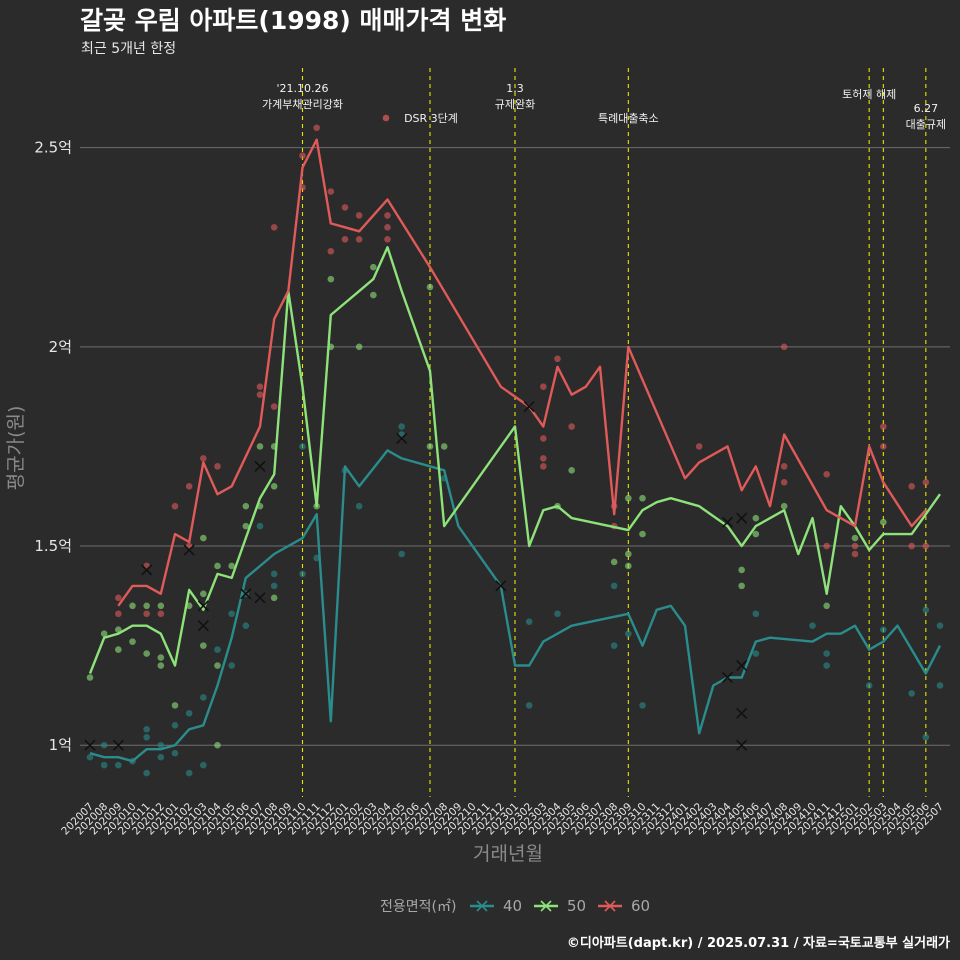 The width and height of the screenshot is (960, 960). Describe the element at coordinates (869, 94) in the screenshot. I see `event-label: 토허제 해제` at that location.